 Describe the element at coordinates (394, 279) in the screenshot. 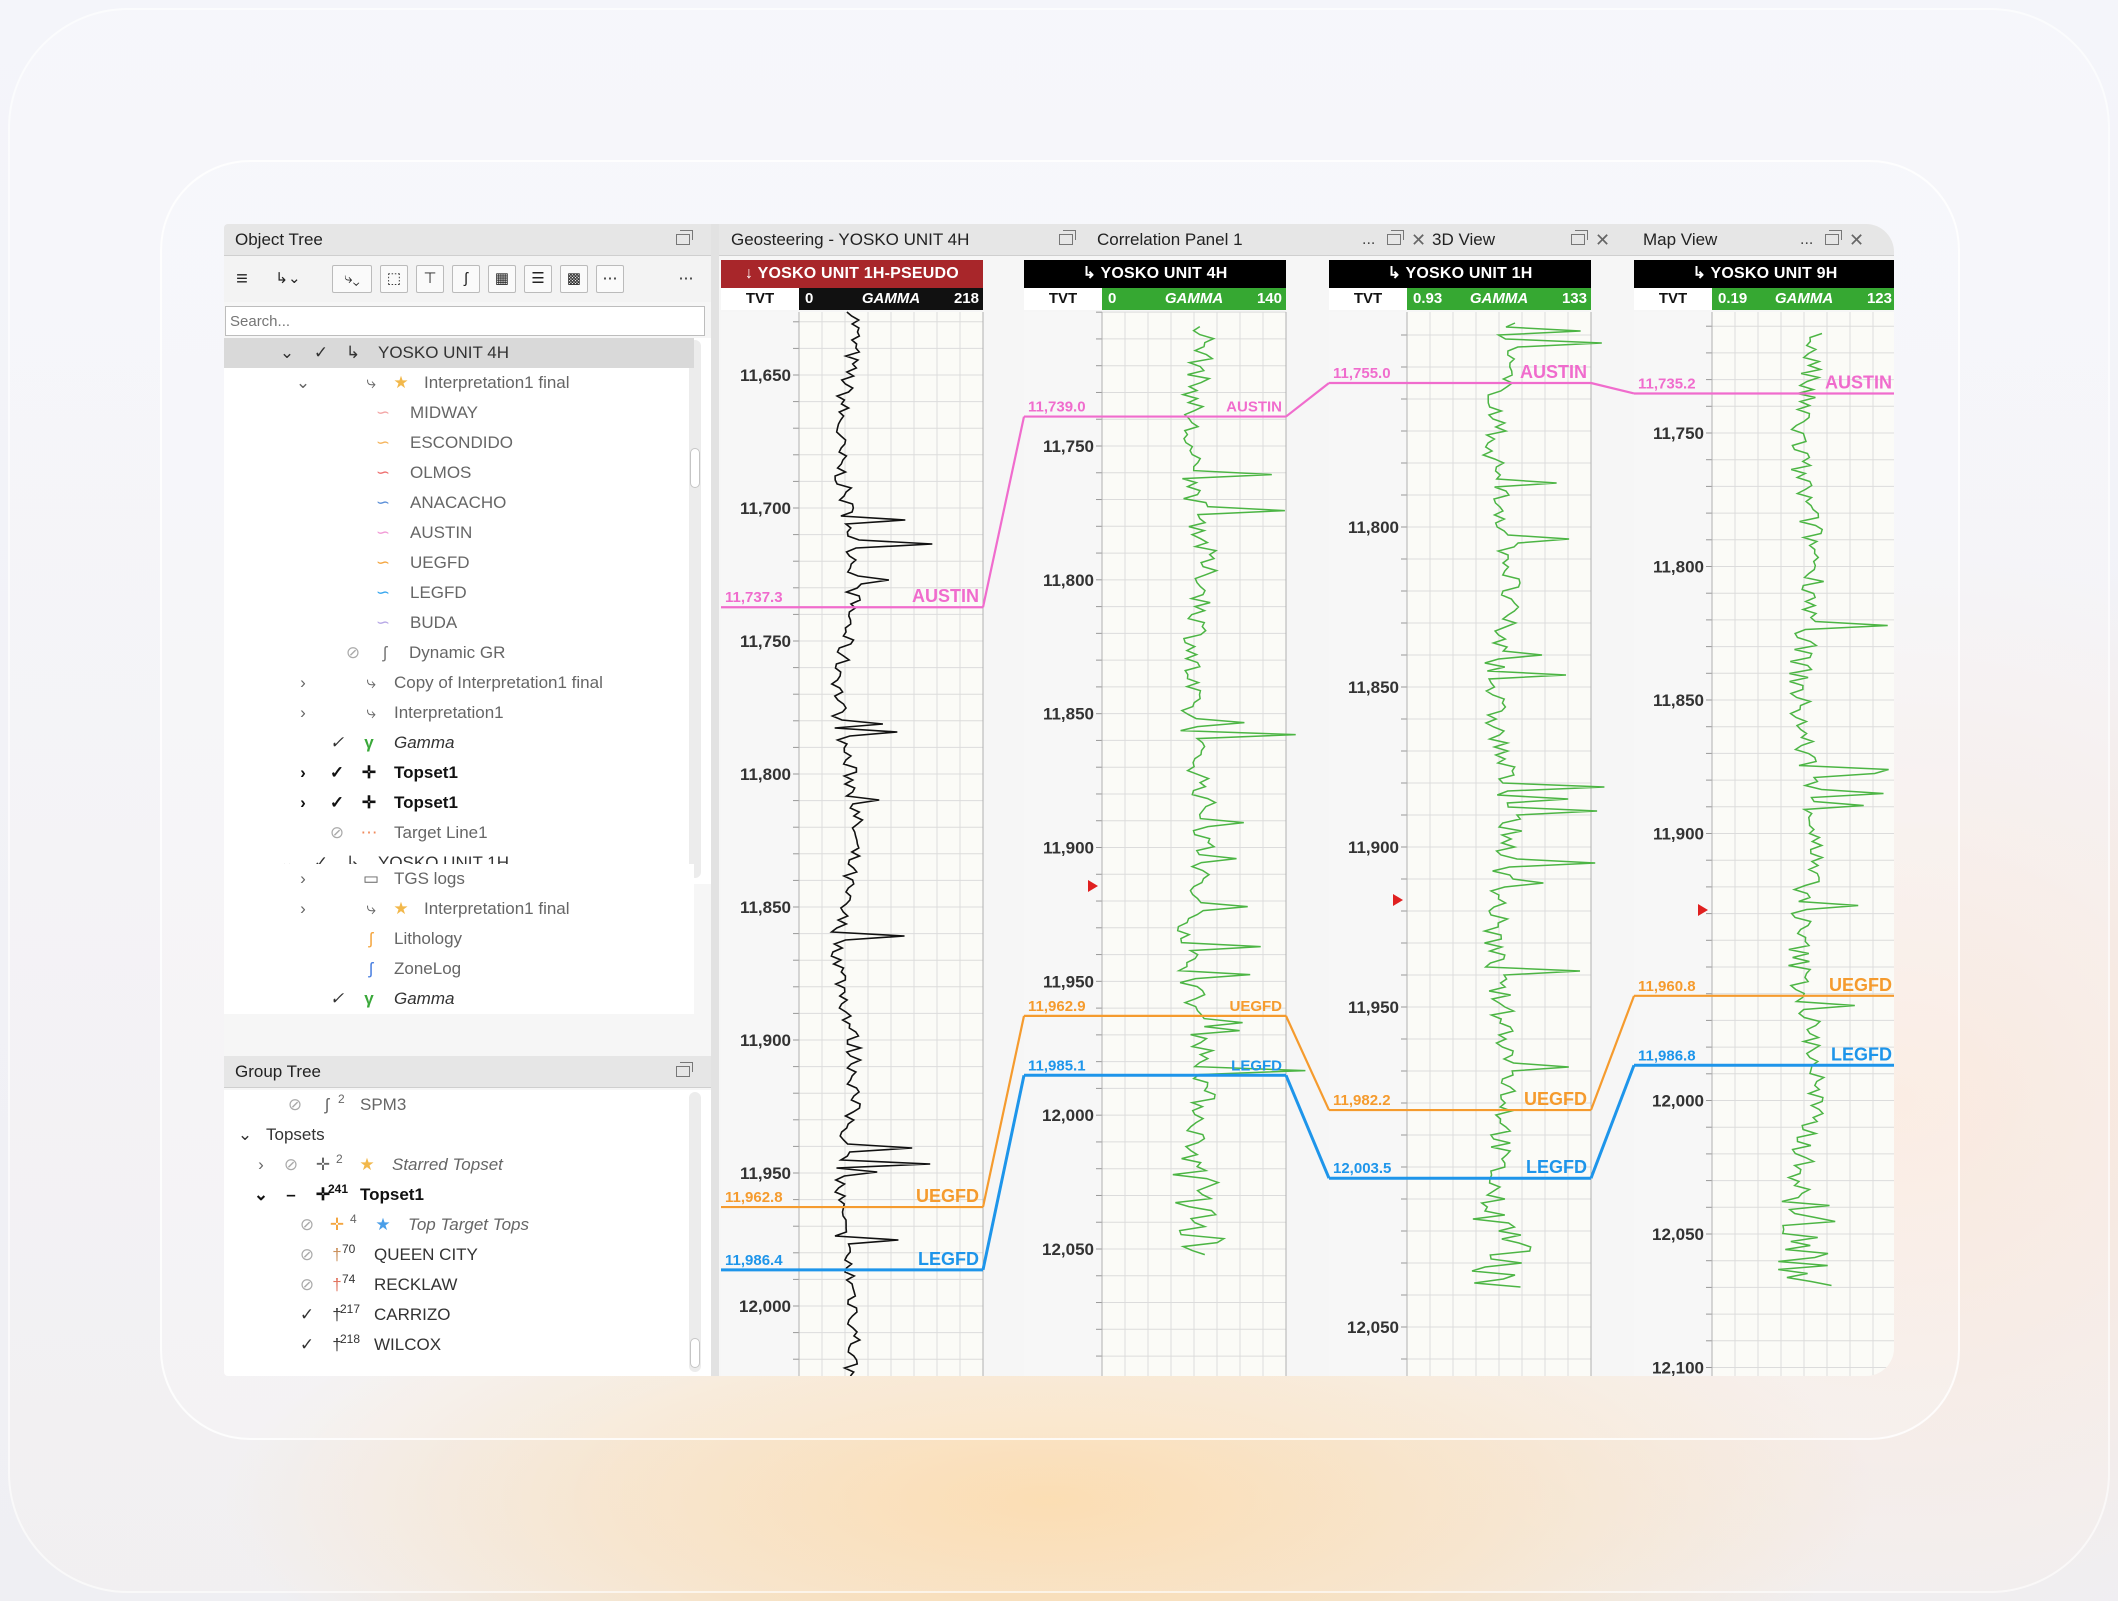

I see `select-area-icon: ⬚` at that location.